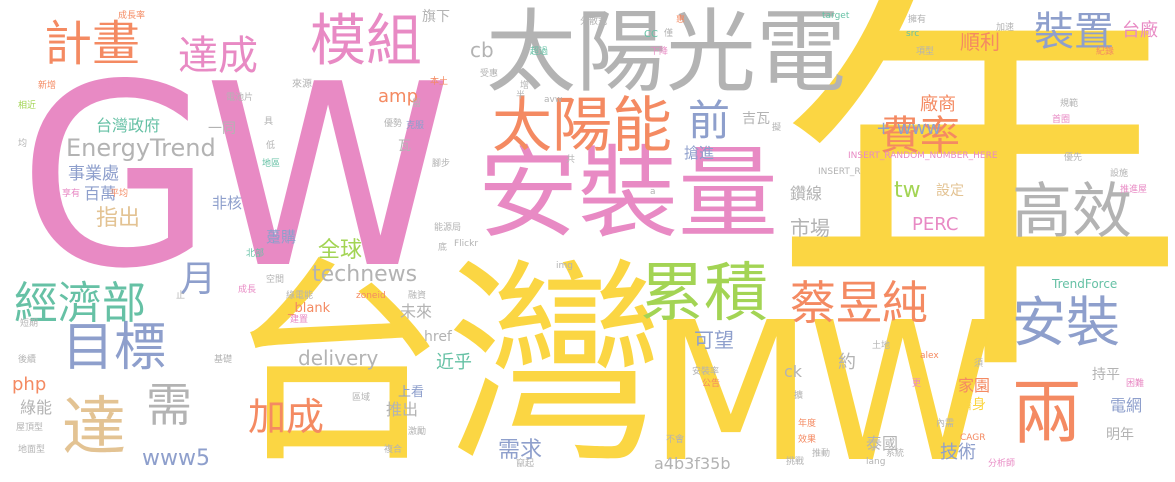  Describe the element at coordinates (810, 228) in the screenshot. I see `word-market: 市場` at that location.